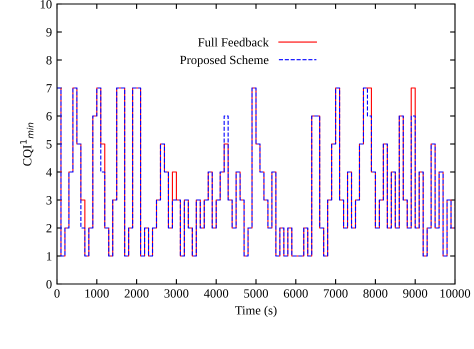 This screenshot has height=349, width=474. I want to click on x-axis-title: Time (s), so click(256, 312).